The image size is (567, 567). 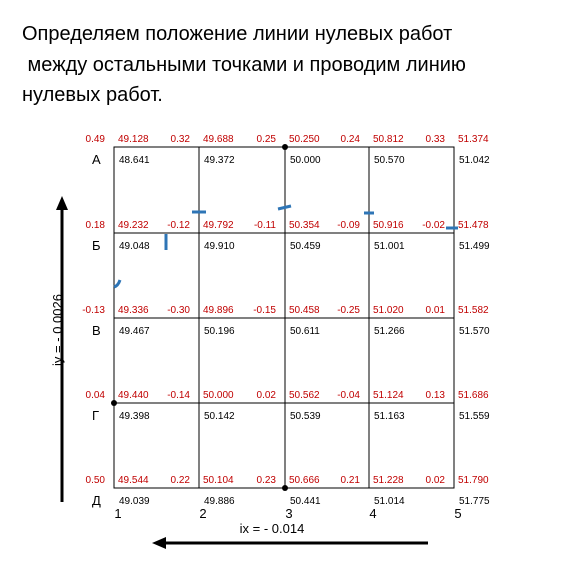 I want to click on natural-elevation: 51.499, so click(x=474, y=246).